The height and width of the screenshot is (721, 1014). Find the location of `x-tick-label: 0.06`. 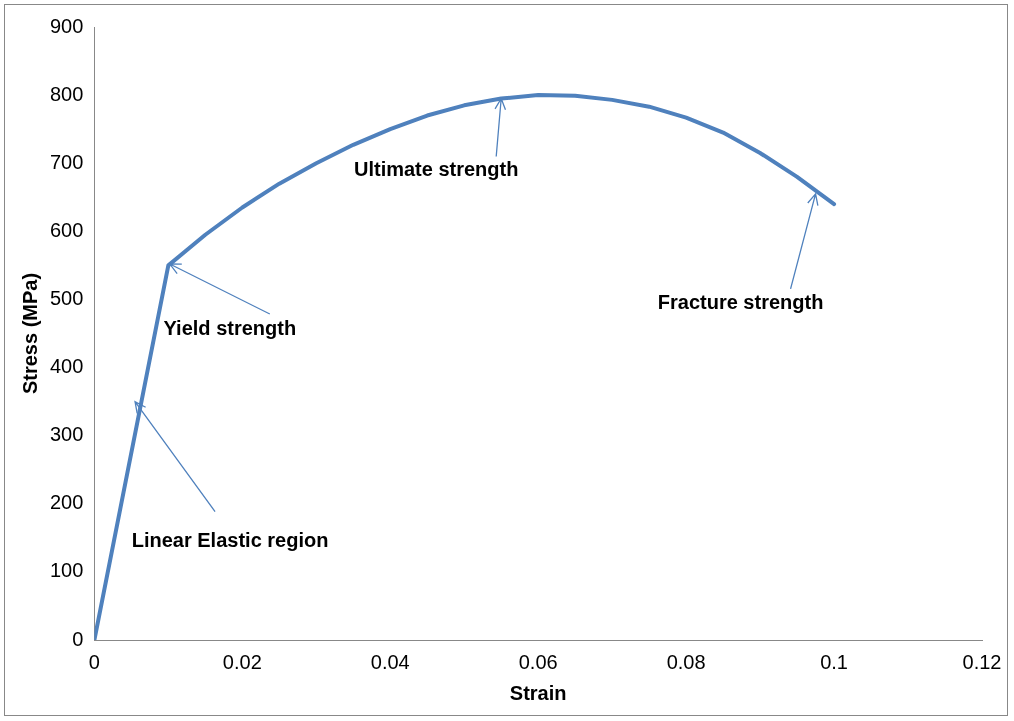

x-tick-label: 0.06 is located at coordinates (538, 661).